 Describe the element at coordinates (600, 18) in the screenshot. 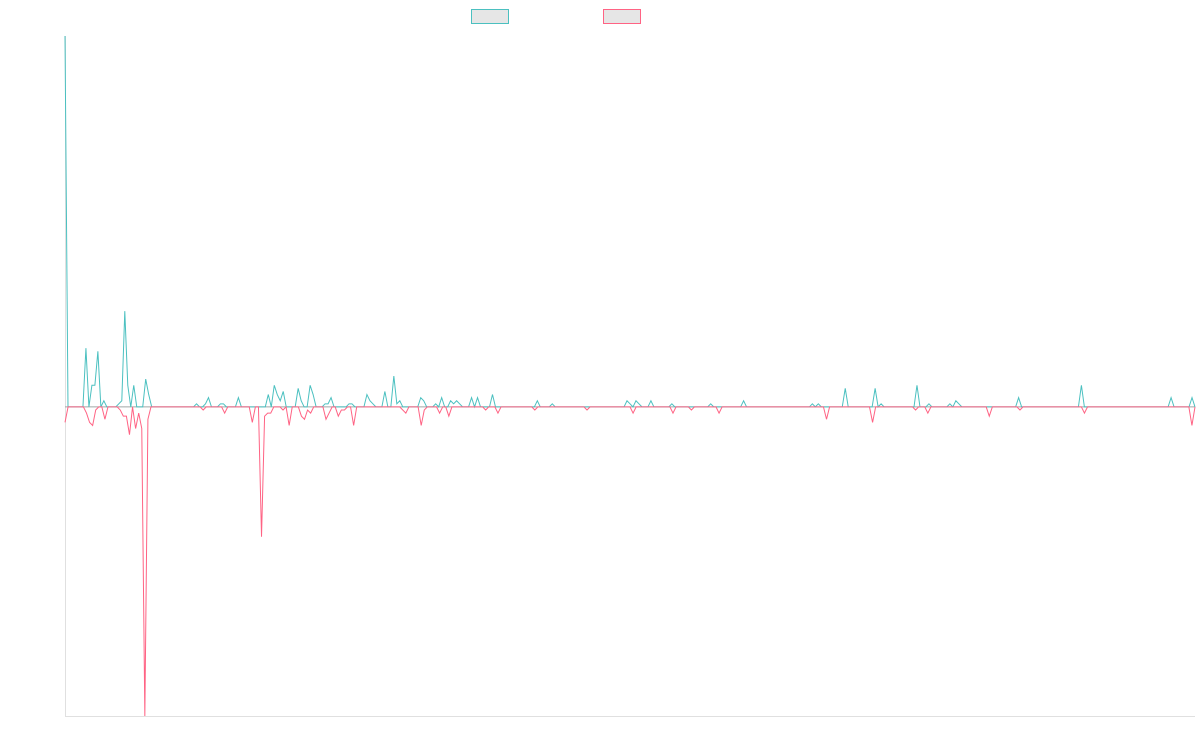

I see `legend` at that location.